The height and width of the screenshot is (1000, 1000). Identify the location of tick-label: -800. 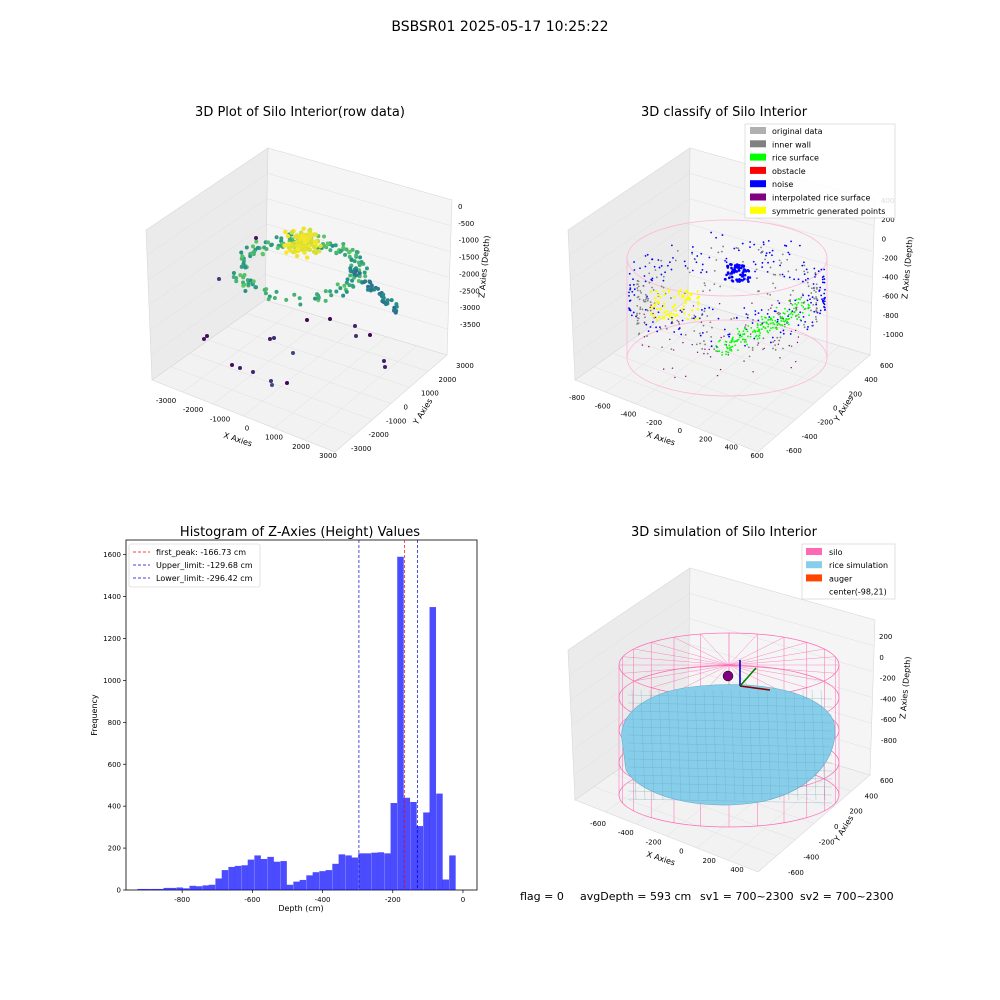
(891, 316).